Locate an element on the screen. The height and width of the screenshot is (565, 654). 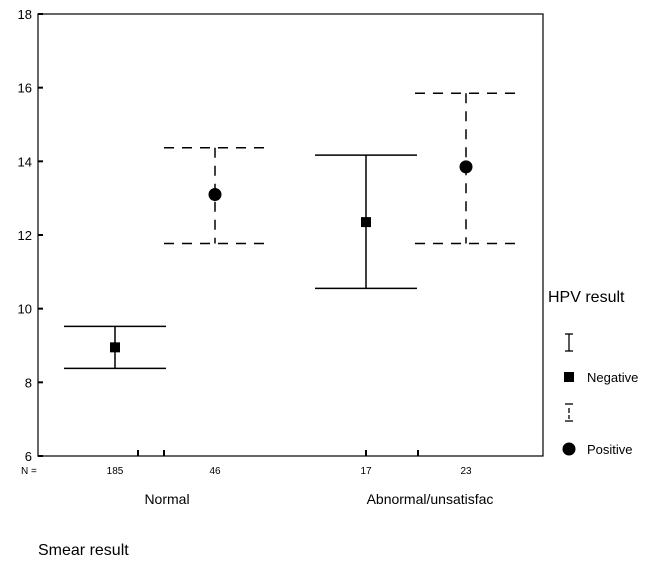
legend: HPV result Negative Positive is located at coordinates (593, 373).